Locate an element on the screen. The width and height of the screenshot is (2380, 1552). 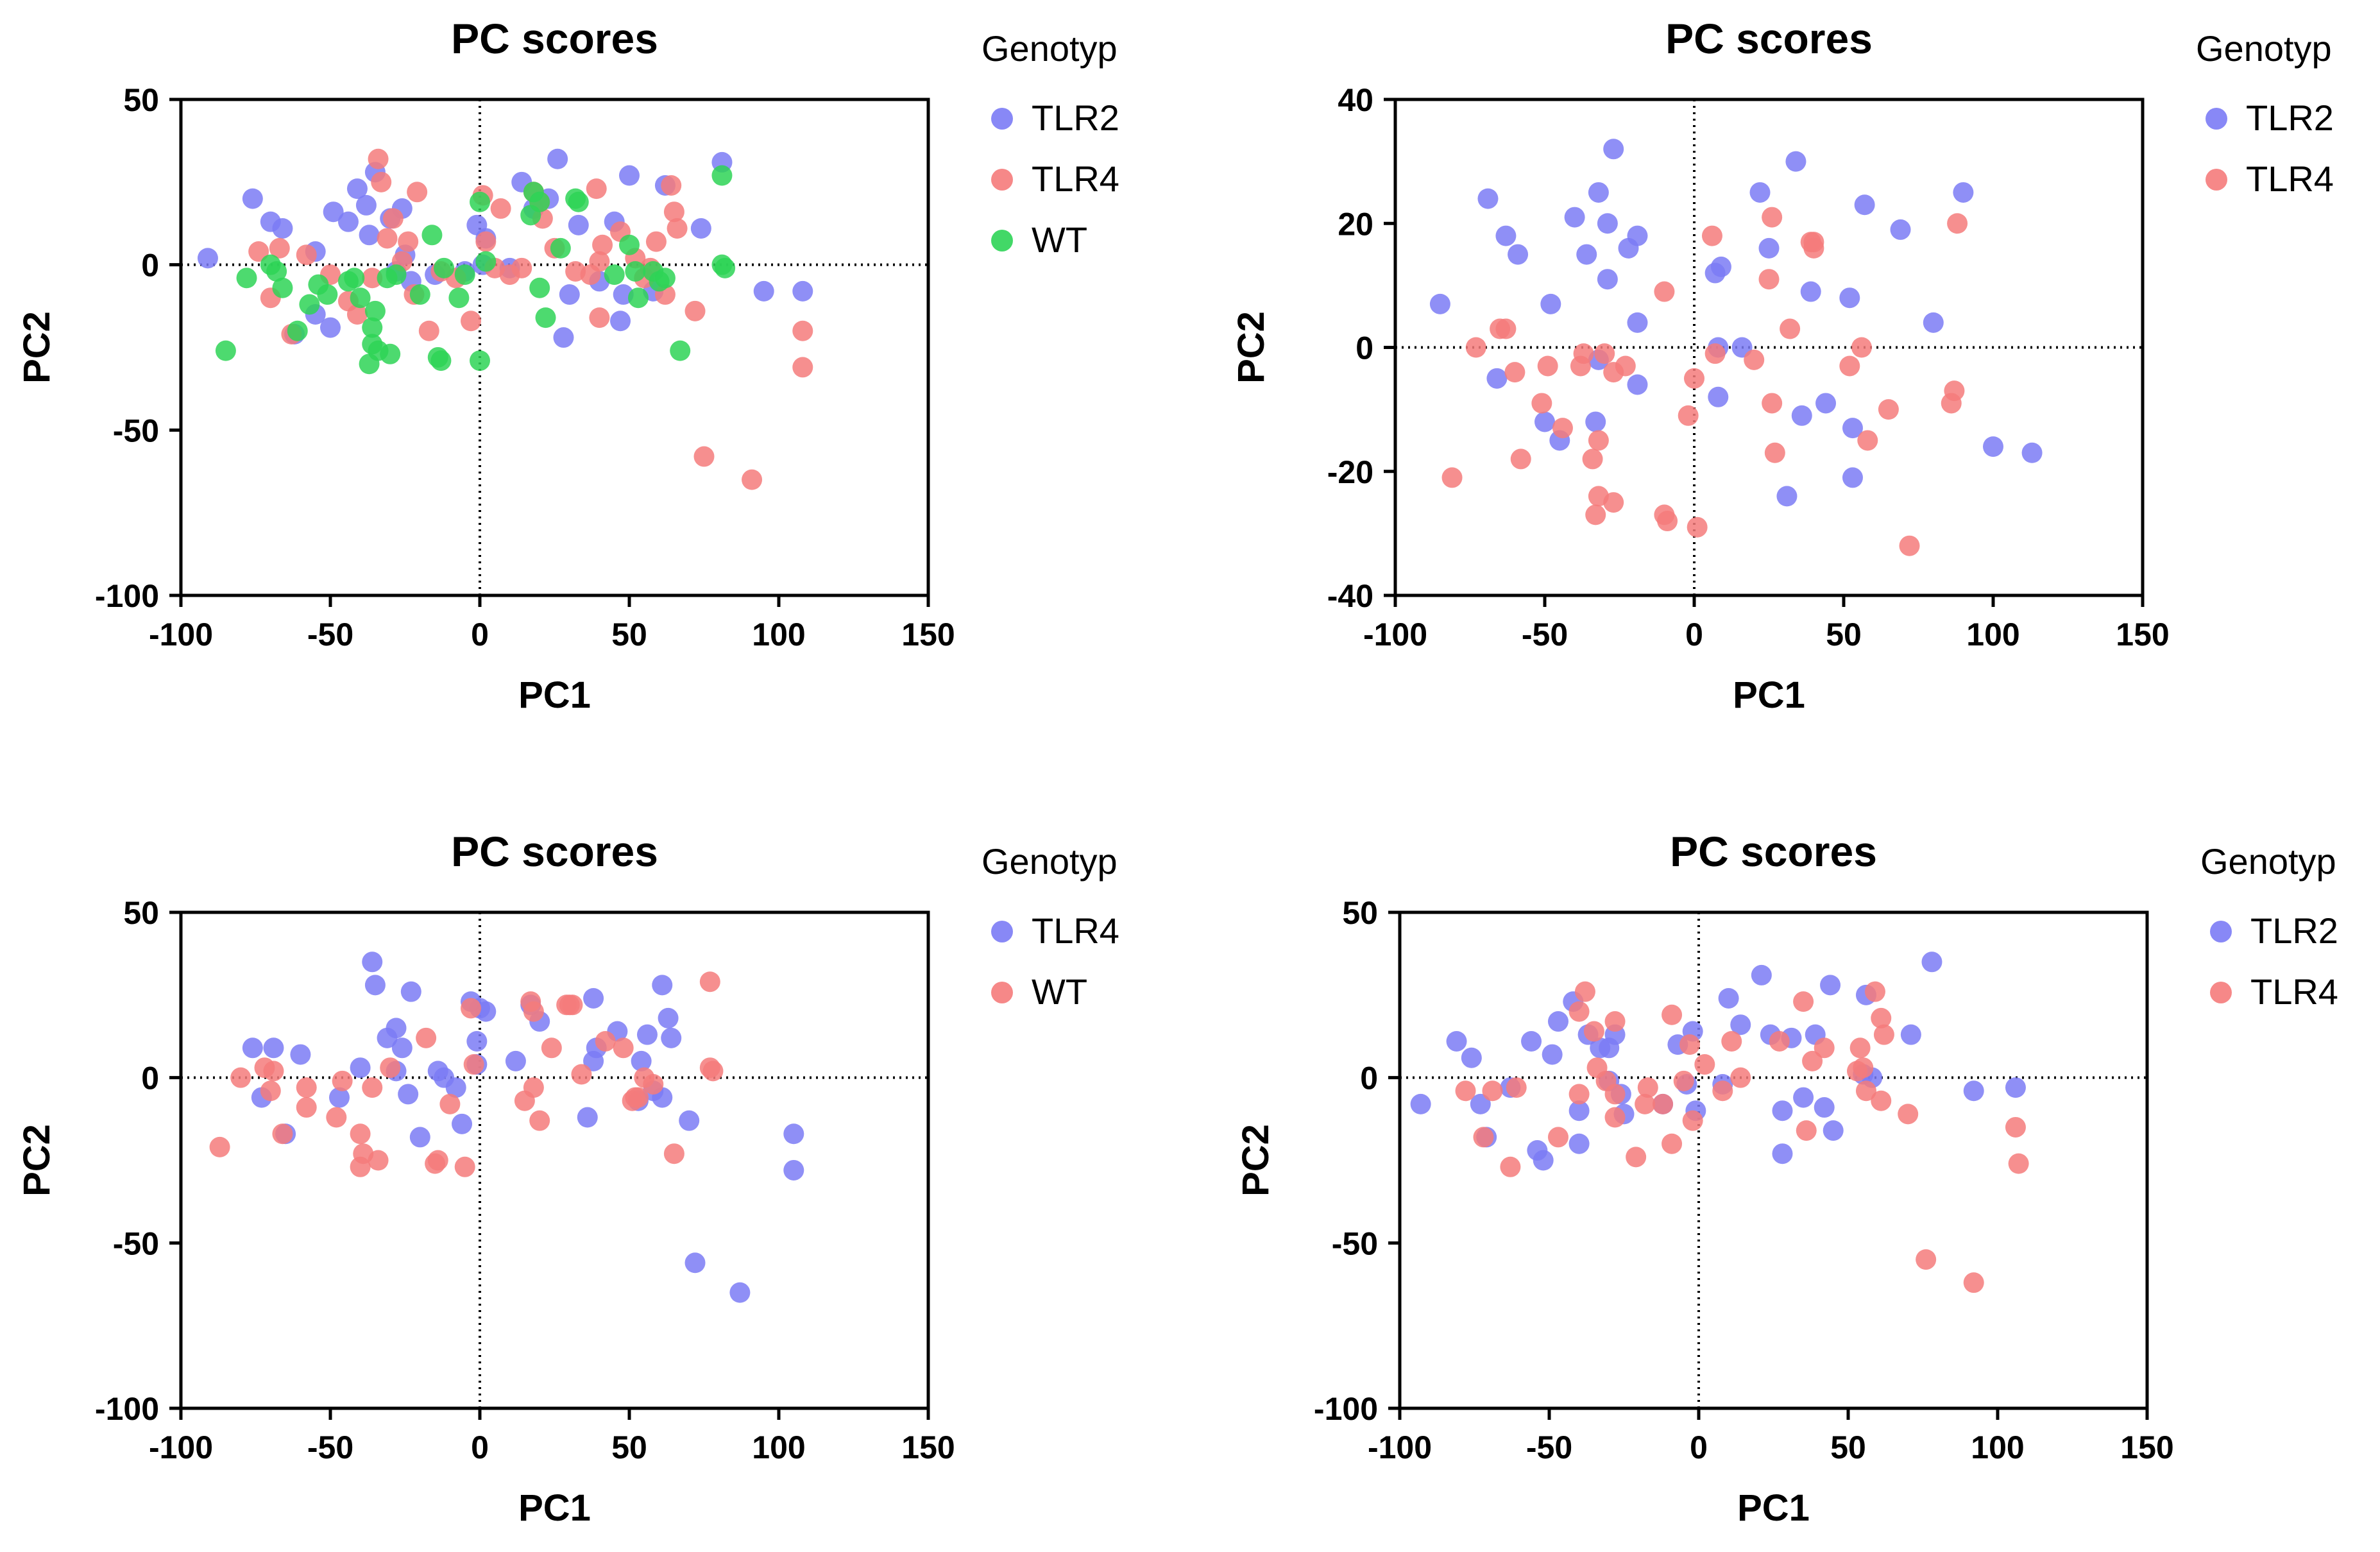
series-tlr2 is located at coordinates (1736, 323).